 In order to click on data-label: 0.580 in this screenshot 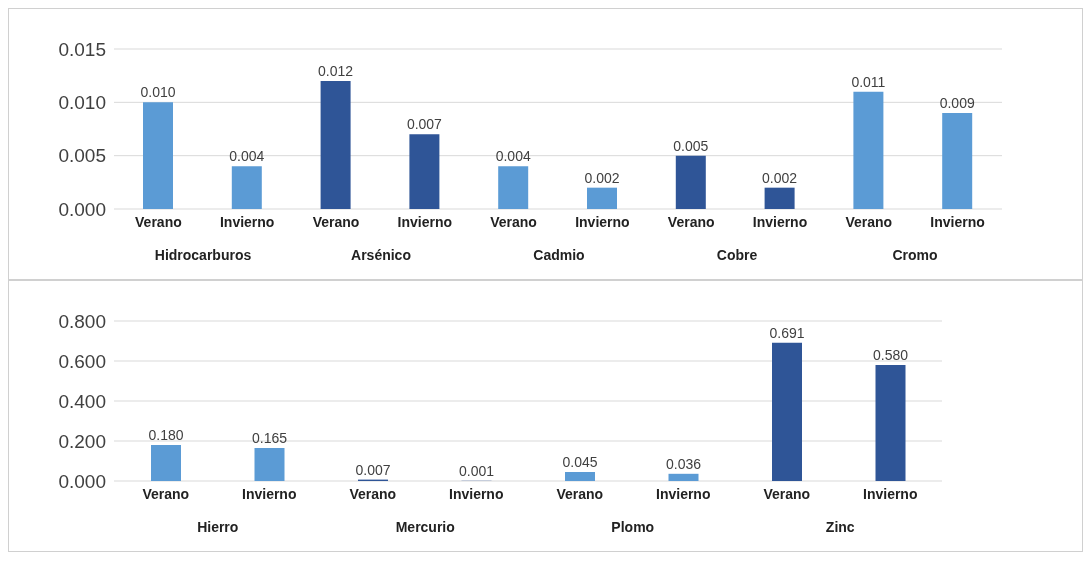, I will do `click(890, 355)`.